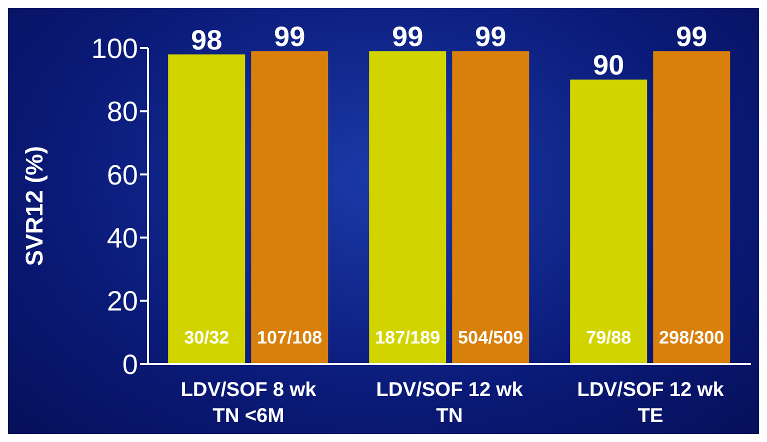 The width and height of the screenshot is (767, 442). Describe the element at coordinates (608, 65) in the screenshot. I see `data-label: 90` at that location.